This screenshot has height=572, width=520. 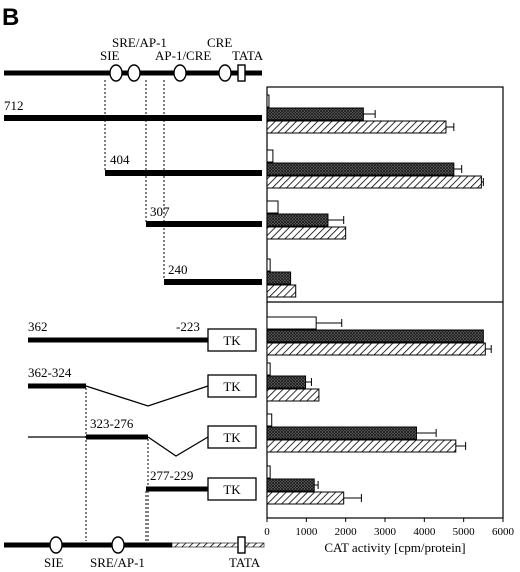 I want to click on deletion-guides-top, so click(x=134, y=180).